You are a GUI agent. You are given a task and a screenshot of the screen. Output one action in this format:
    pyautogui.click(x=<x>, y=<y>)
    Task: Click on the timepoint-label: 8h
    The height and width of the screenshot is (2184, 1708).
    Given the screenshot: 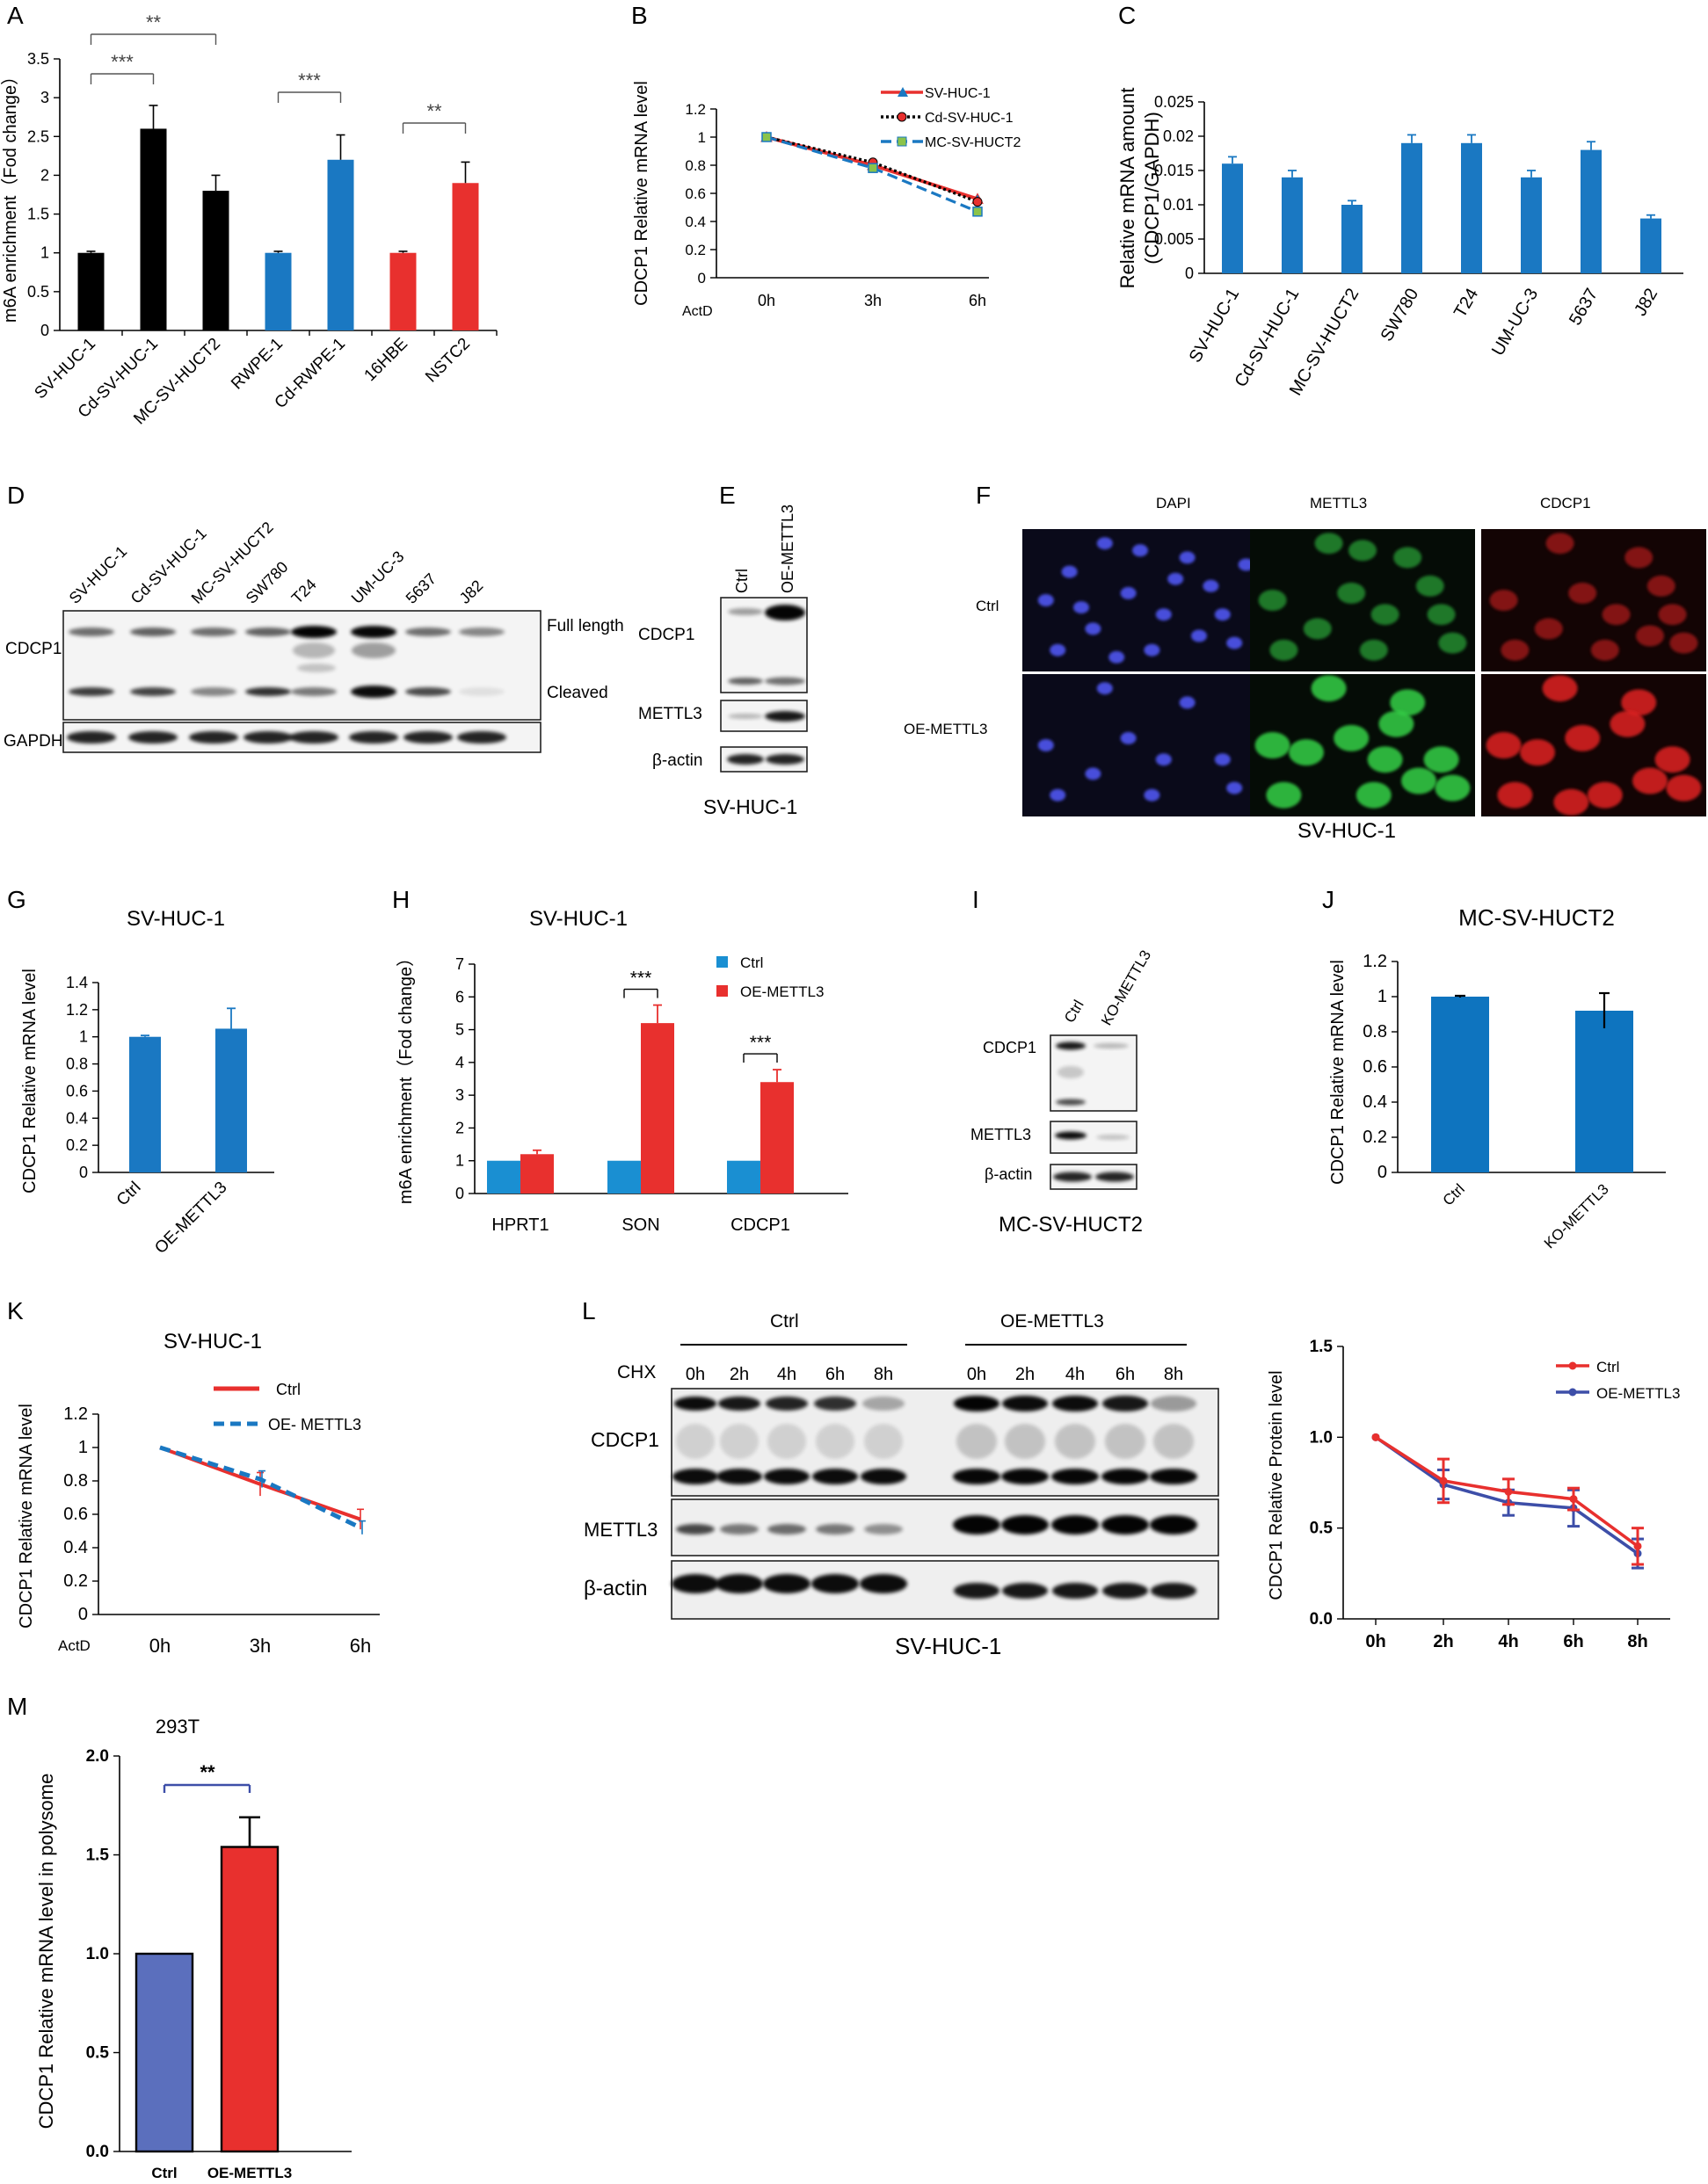 What is the action you would take?
    pyautogui.click(x=1173, y=1375)
    